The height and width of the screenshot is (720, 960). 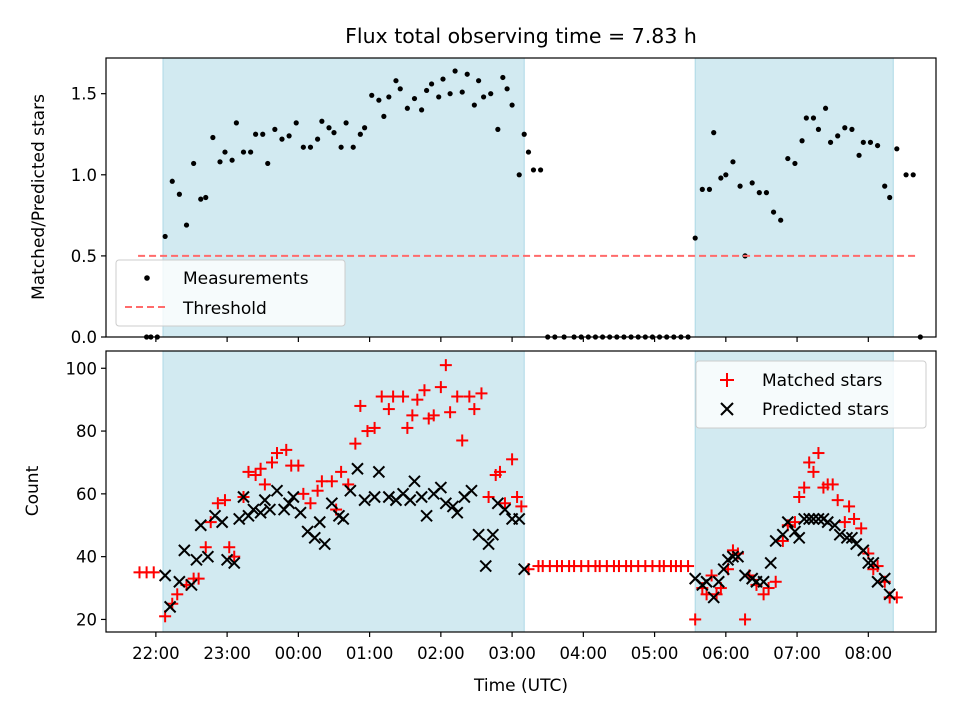 What do you see at coordinates (299, 653) in the screenshot?
I see `x-tick-label: 00:00` at bounding box center [299, 653].